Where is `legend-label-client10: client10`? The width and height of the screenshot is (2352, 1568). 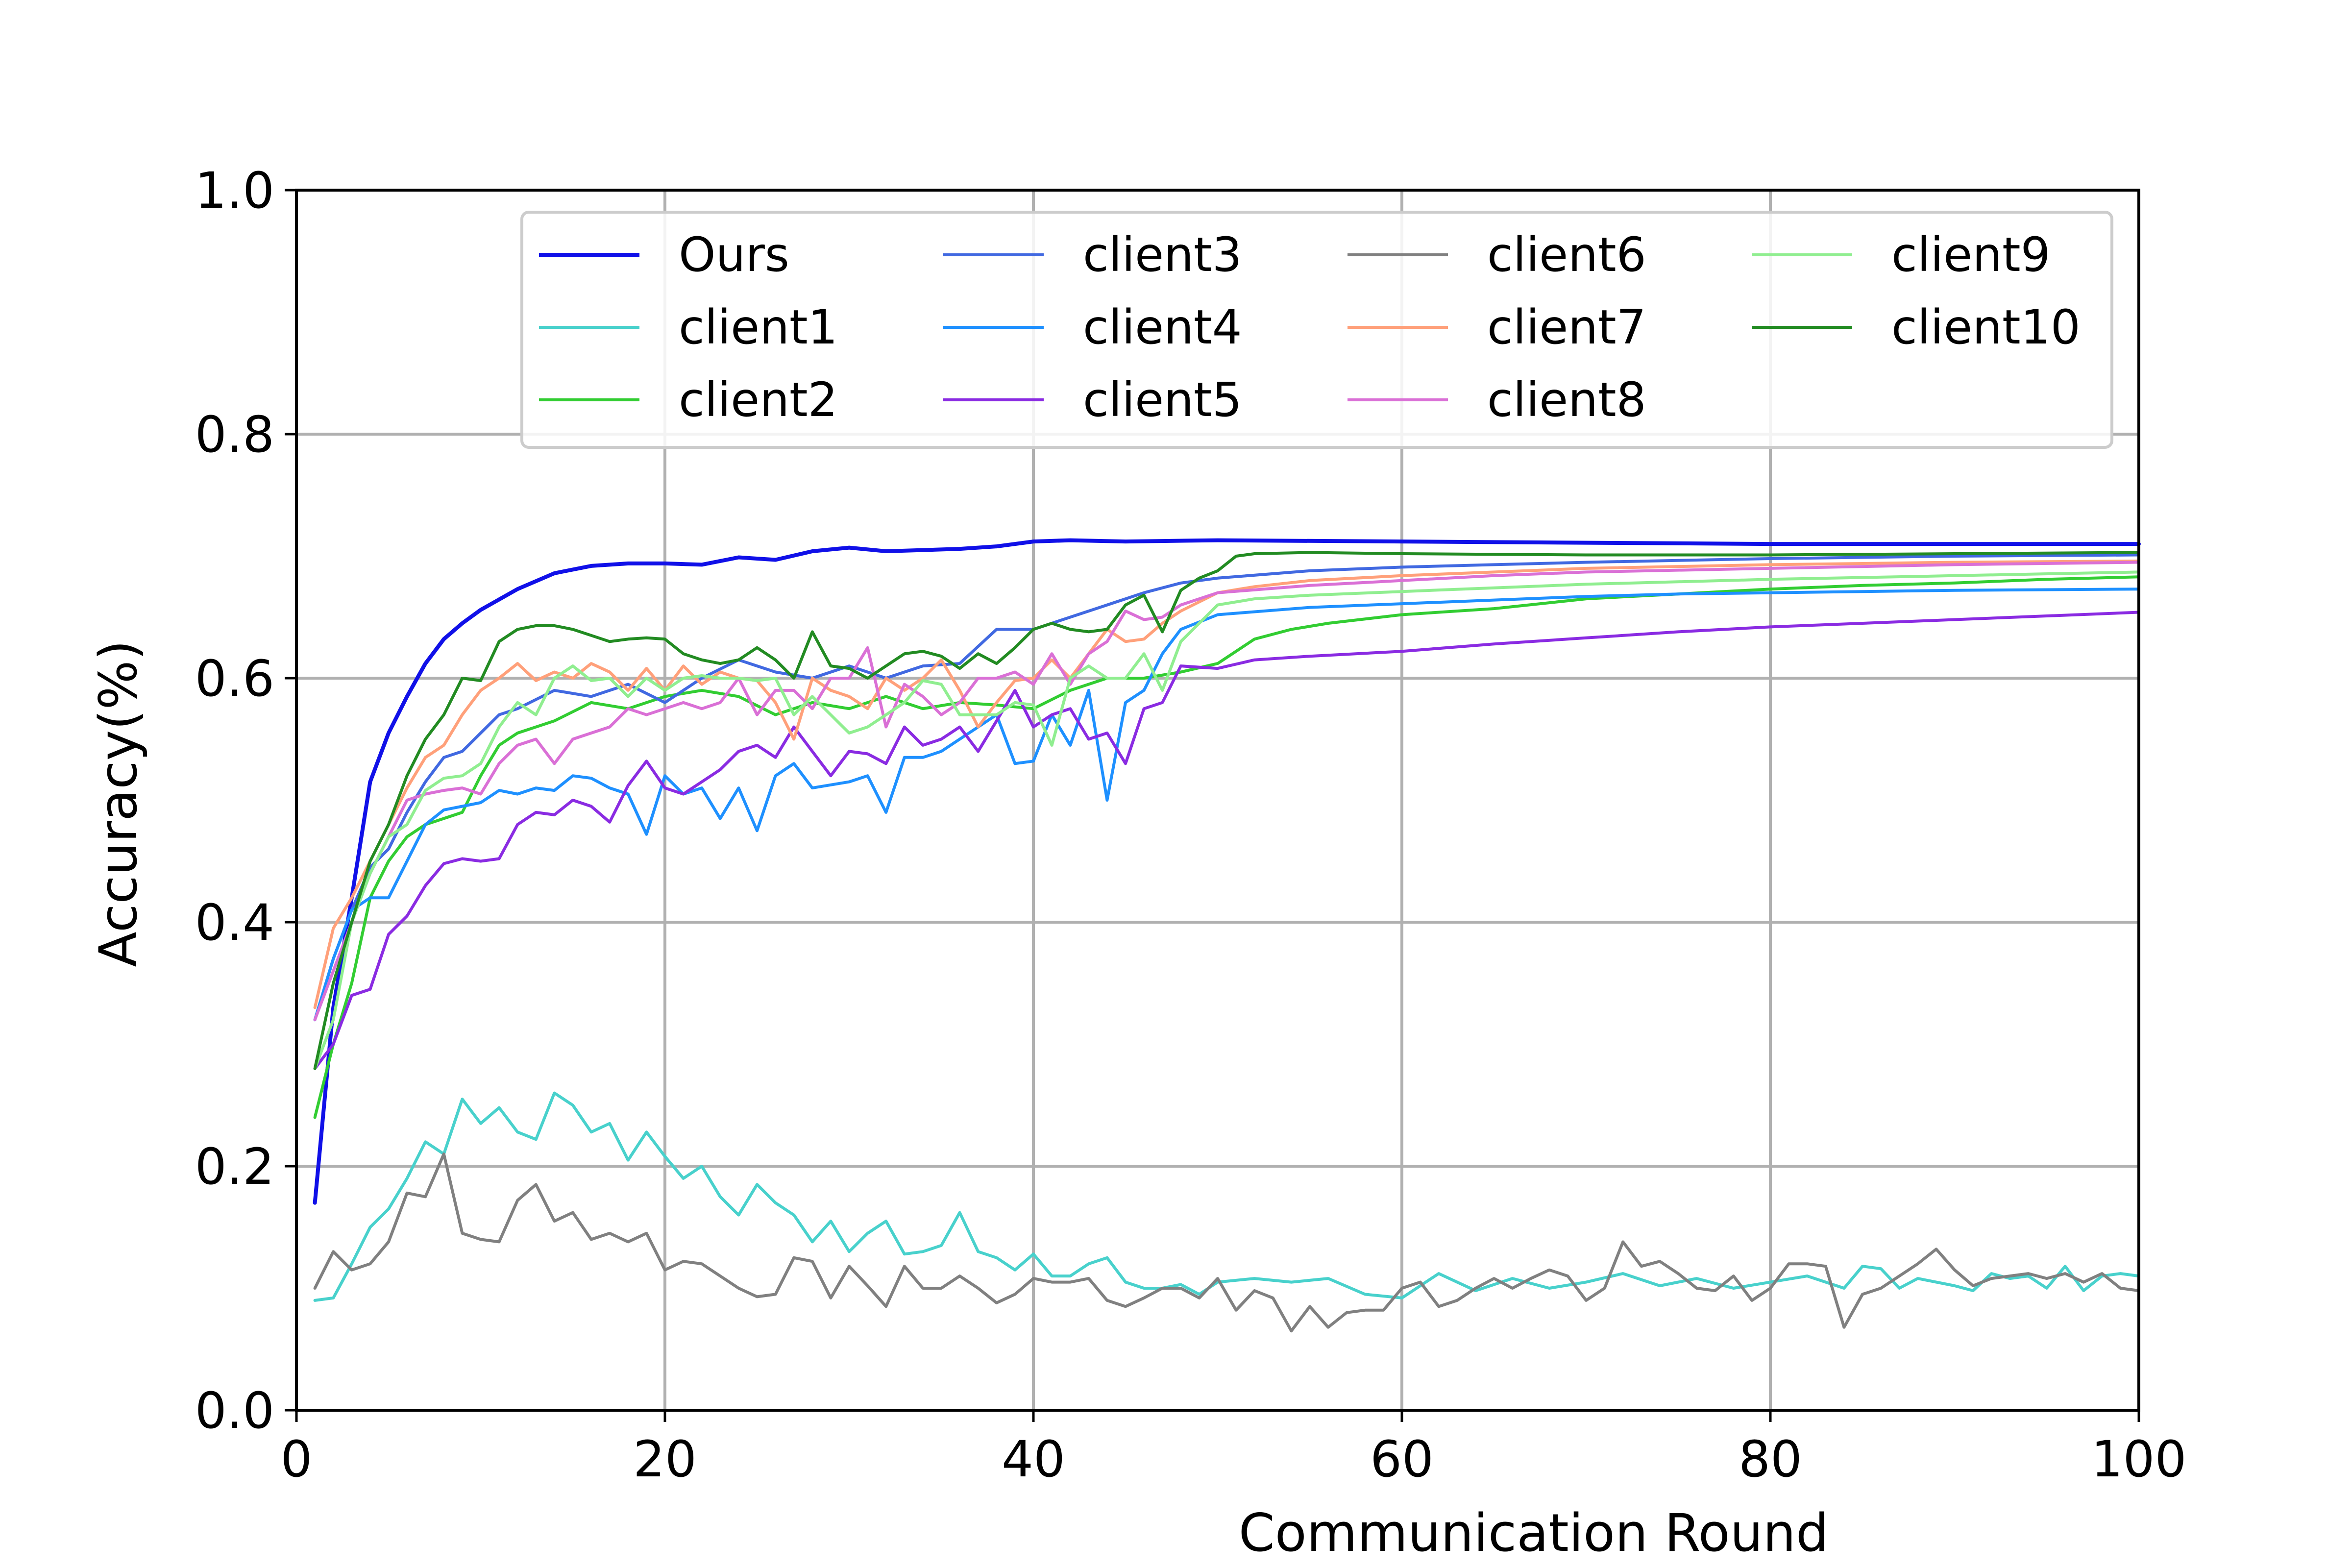
legend-label-client10: client10 is located at coordinates (1986, 327).